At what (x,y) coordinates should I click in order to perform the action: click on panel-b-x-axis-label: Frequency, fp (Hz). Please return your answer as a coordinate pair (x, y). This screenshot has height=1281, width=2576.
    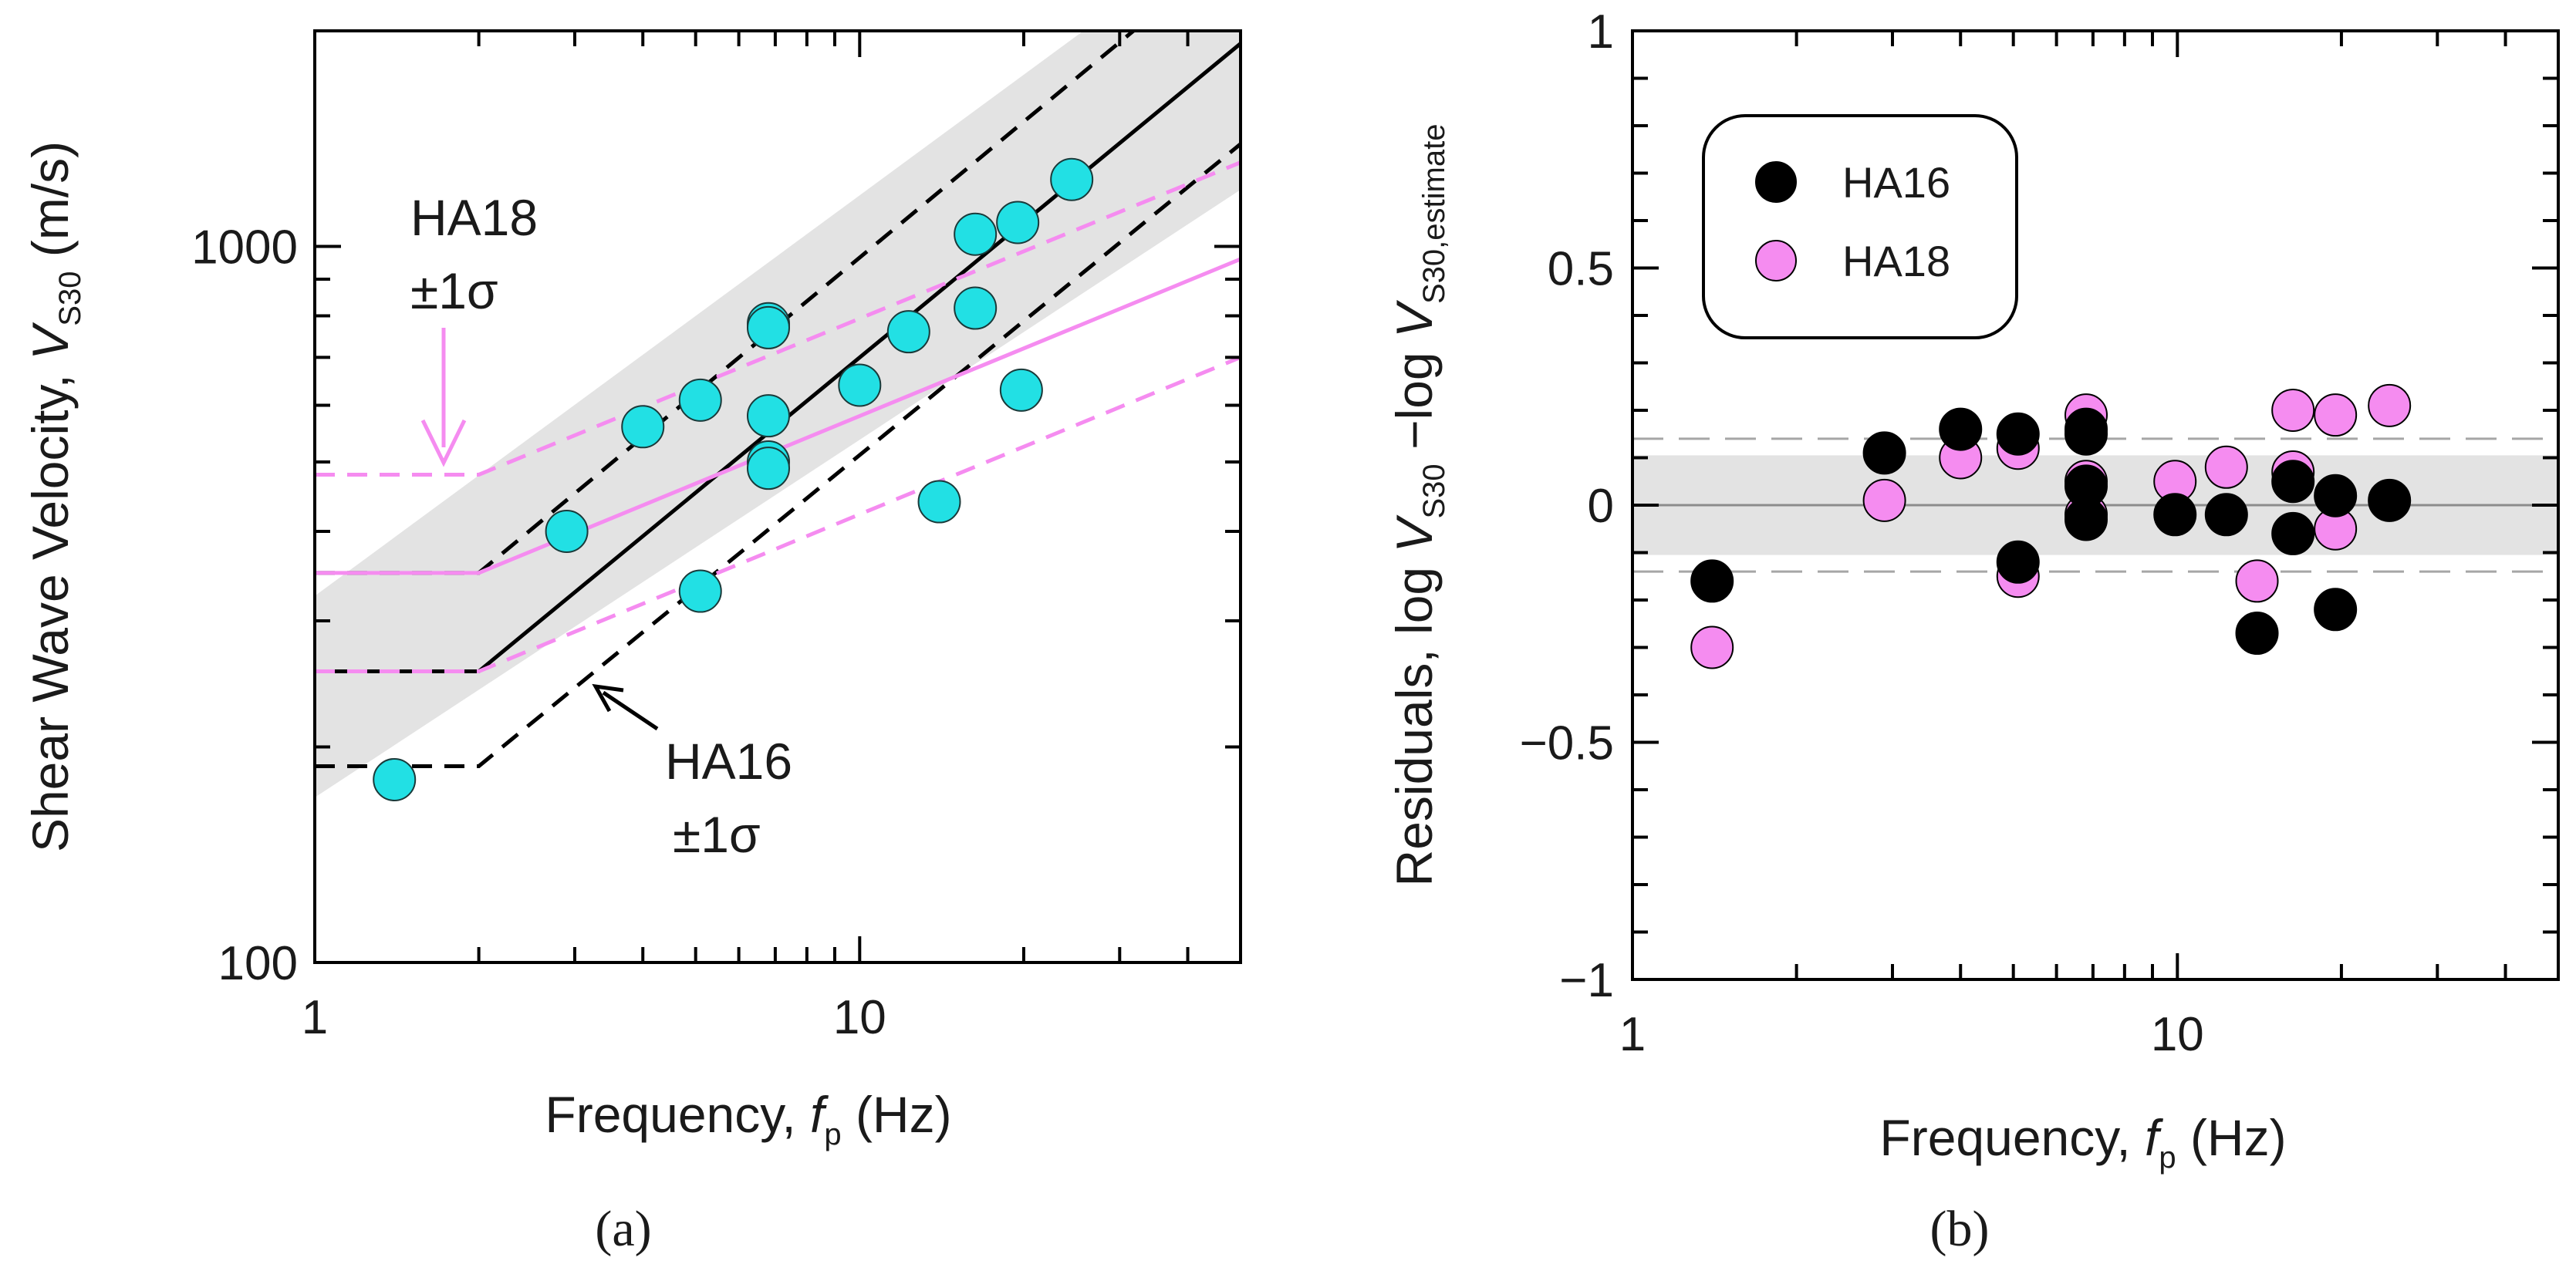
    Looking at the image, I should click on (2082, 1142).